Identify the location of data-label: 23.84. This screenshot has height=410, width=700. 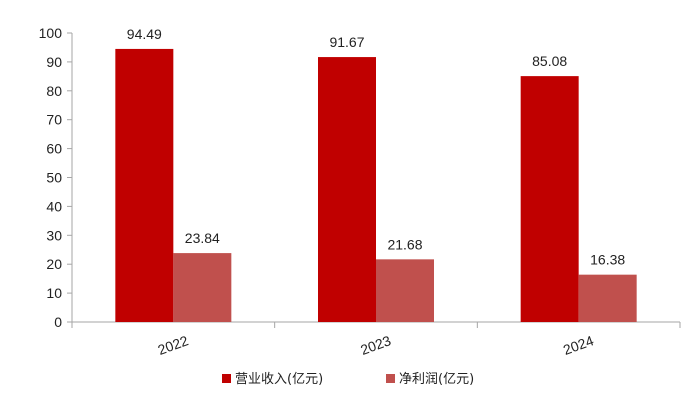
(202, 238).